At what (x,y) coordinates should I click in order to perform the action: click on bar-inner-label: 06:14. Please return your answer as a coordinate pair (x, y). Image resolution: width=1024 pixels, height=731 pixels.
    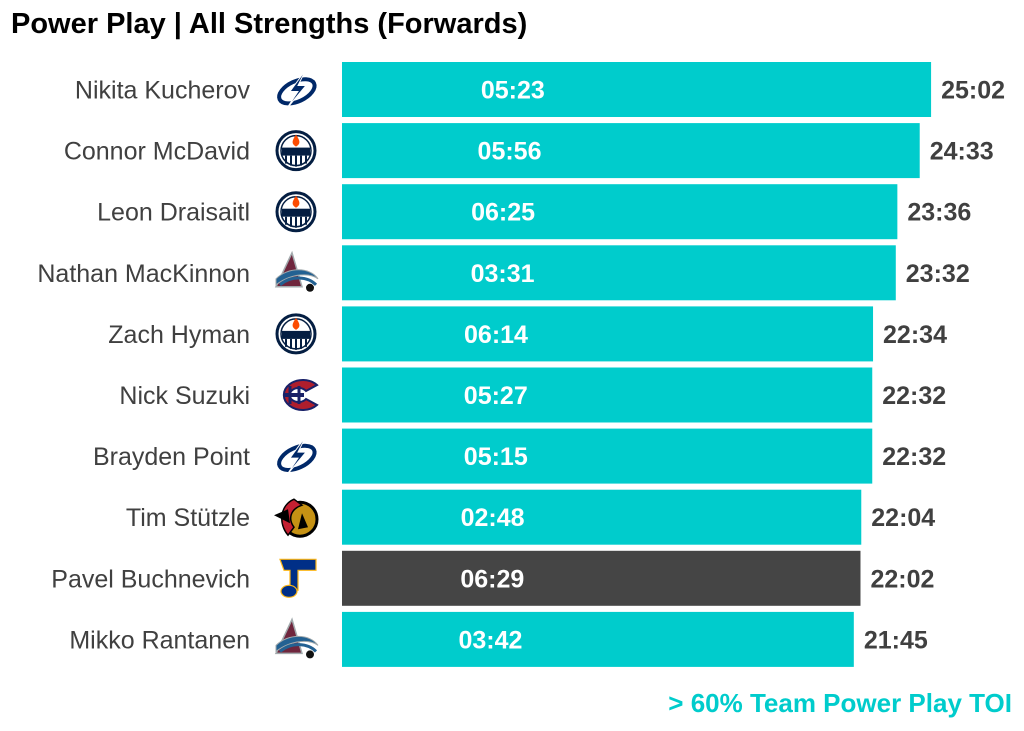
    Looking at the image, I should click on (496, 335).